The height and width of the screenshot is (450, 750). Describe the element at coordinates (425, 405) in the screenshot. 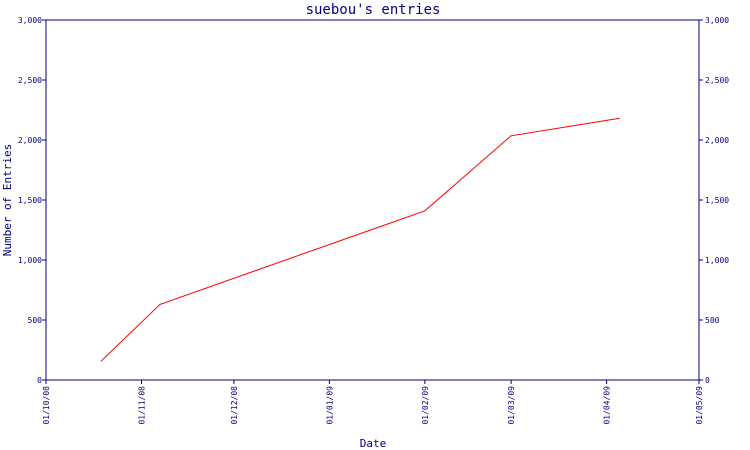

I see `x-tick-label: 01/02/09` at that location.